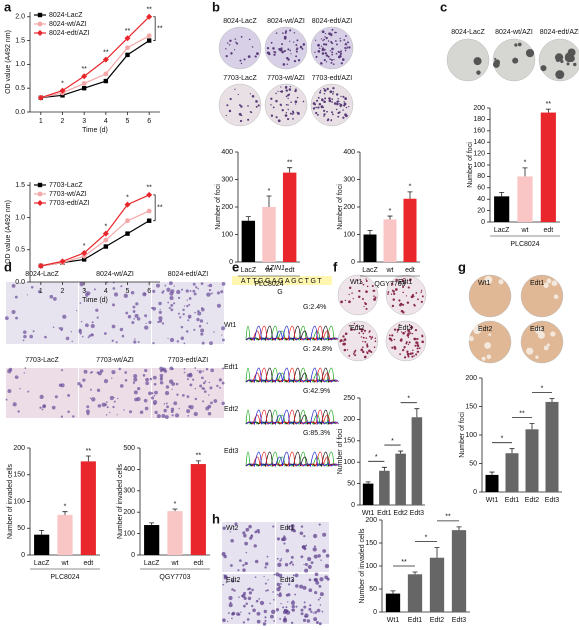 The height and width of the screenshot is (630, 579). Describe the element at coordinates (42, 274) in the screenshot. I see `photo-label: 8024-LacZ` at that location.